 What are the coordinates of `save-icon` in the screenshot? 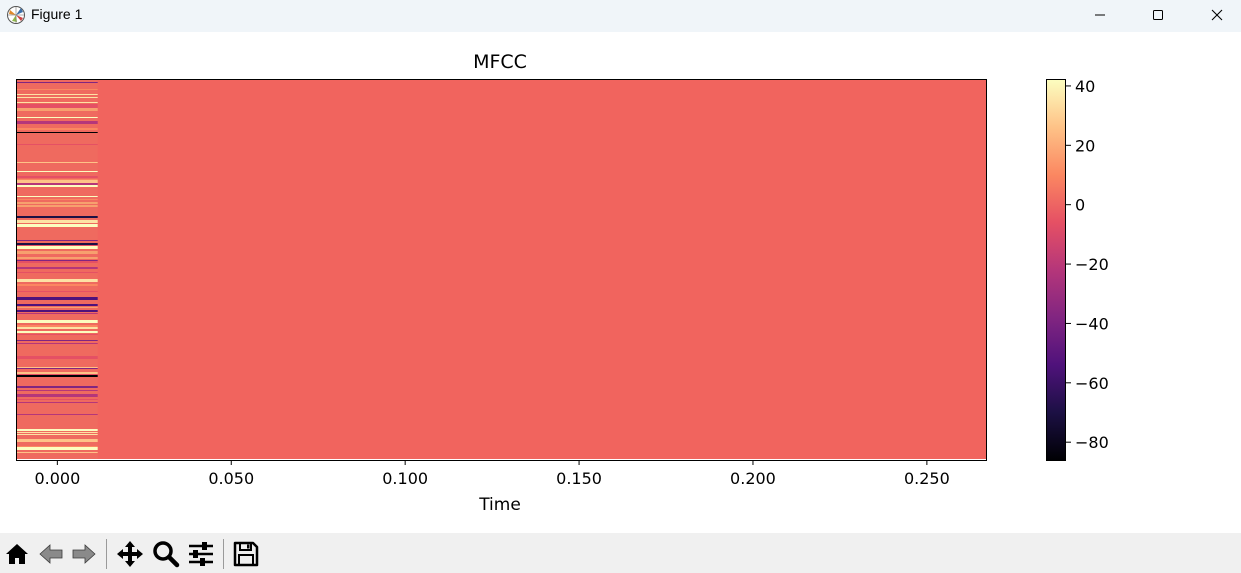 It's located at (246, 554).